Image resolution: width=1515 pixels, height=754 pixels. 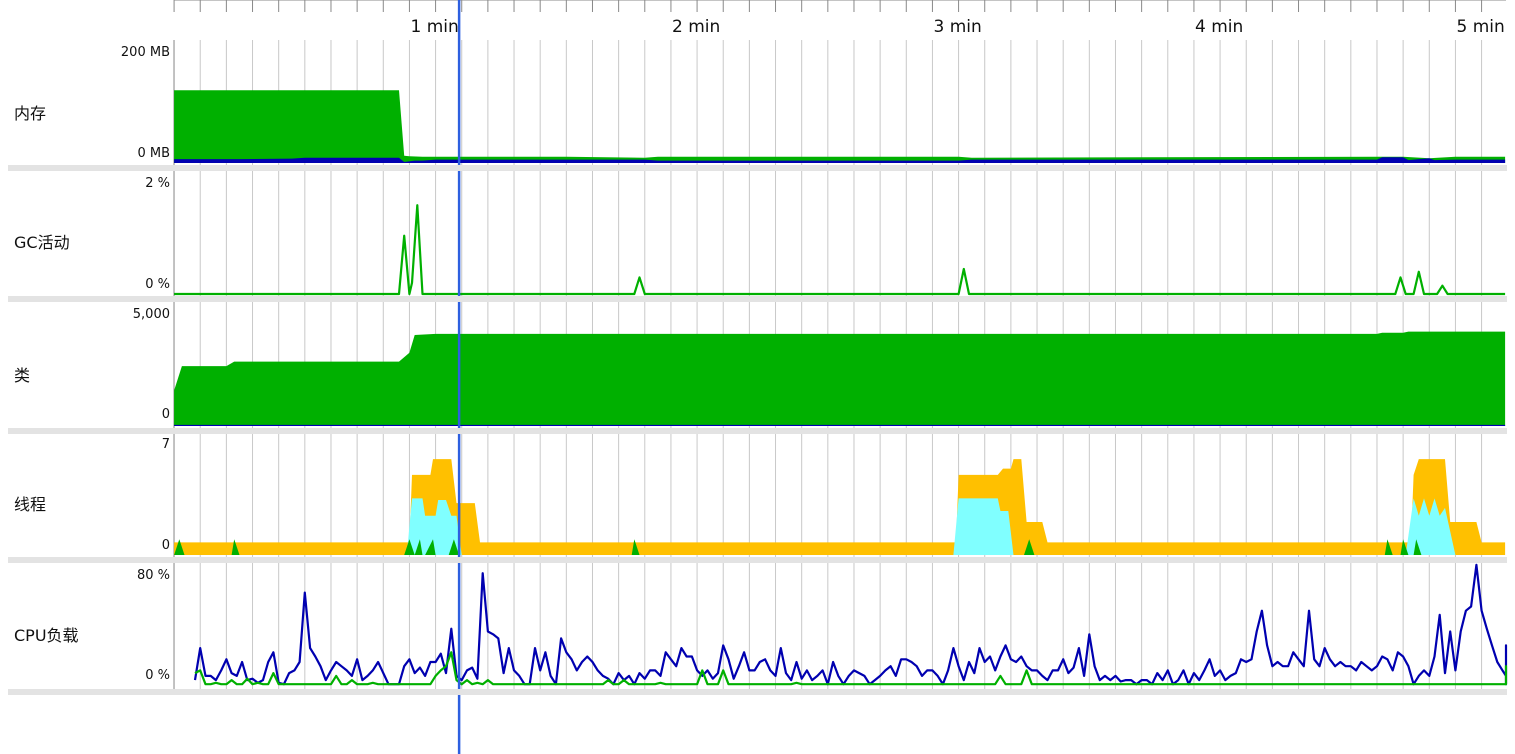 What do you see at coordinates (153, 575) in the screenshot?
I see `axis-max-cpu: 80 %` at bounding box center [153, 575].